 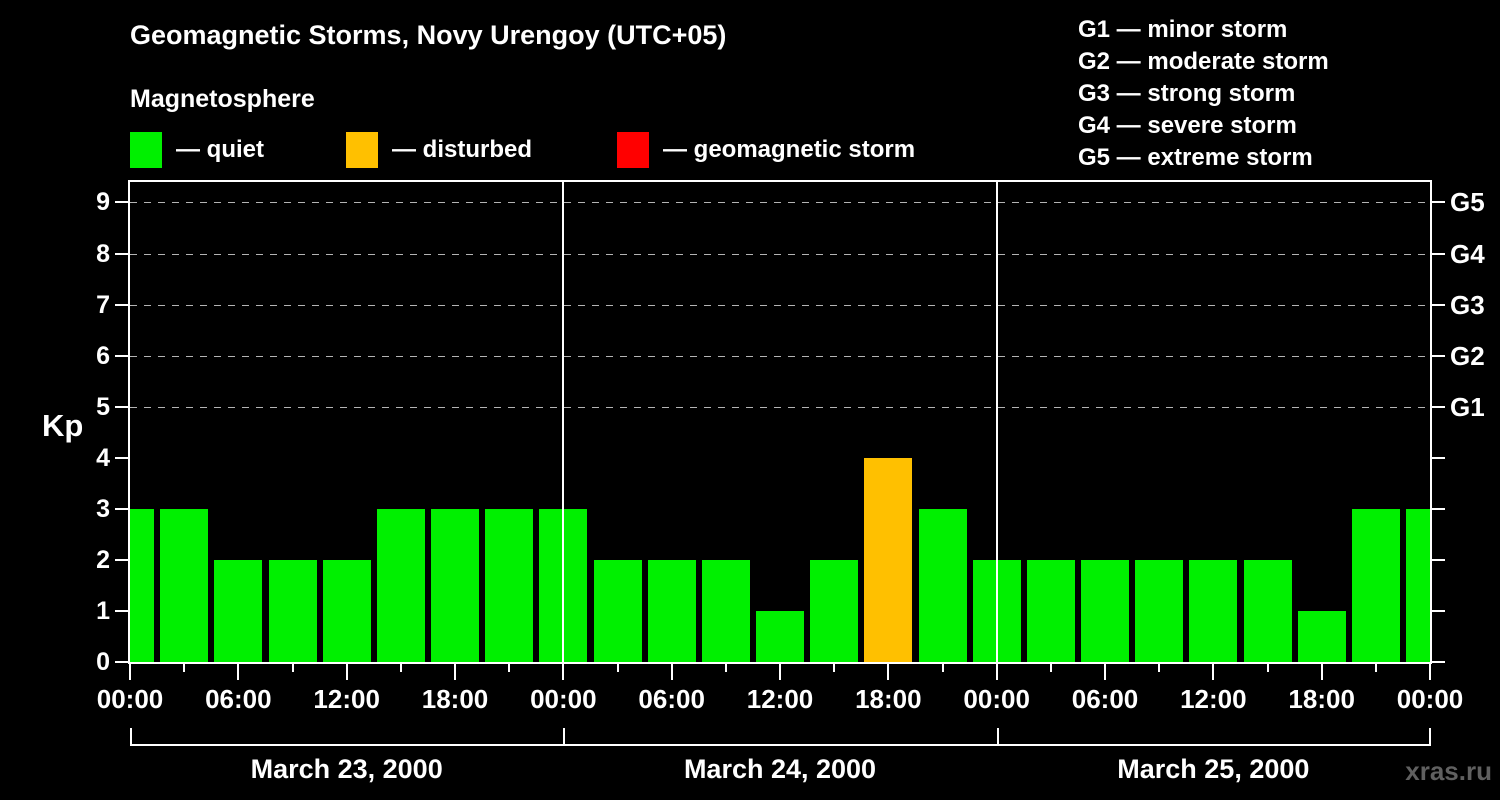 What do you see at coordinates (1467, 202) in the screenshot?
I see `g-level-label: G5` at bounding box center [1467, 202].